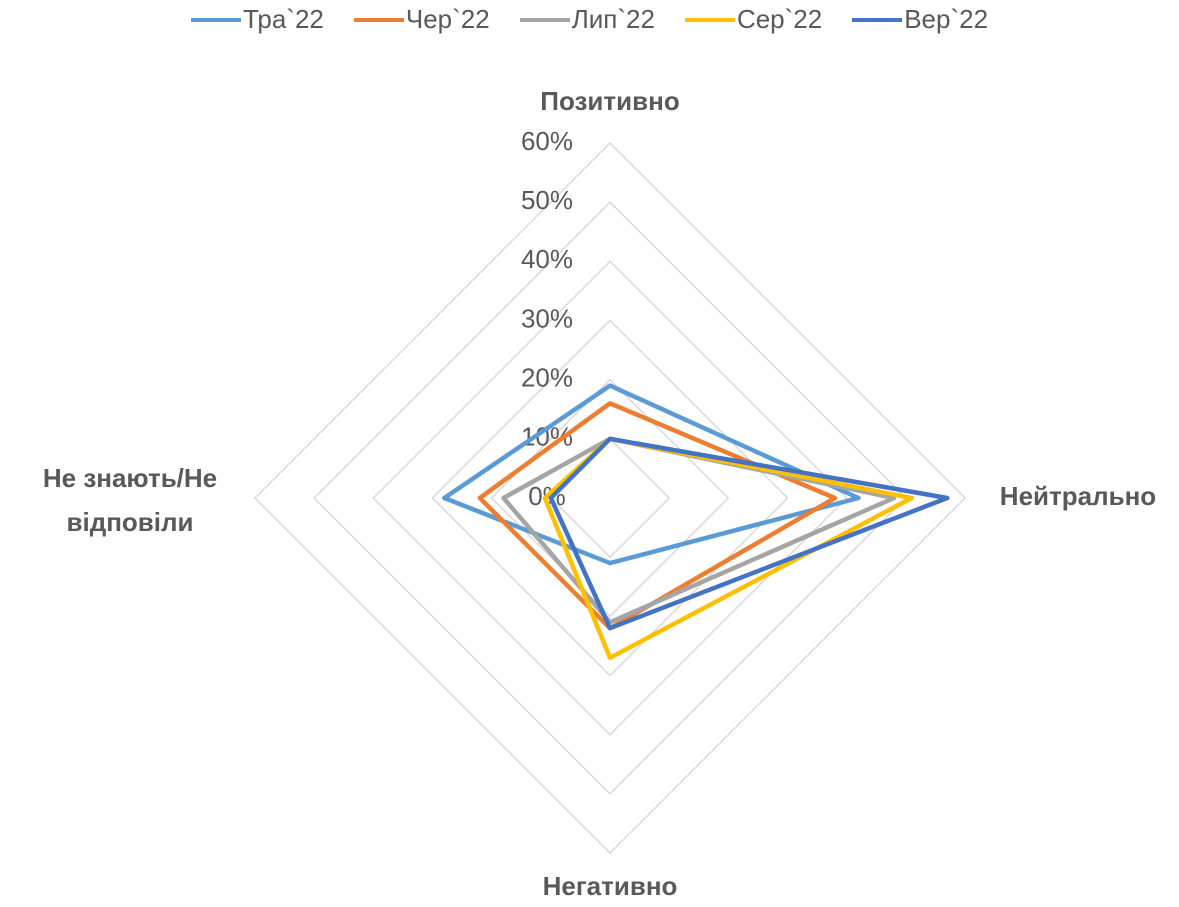  I want to click on category-label: Позитивно, so click(609, 101).